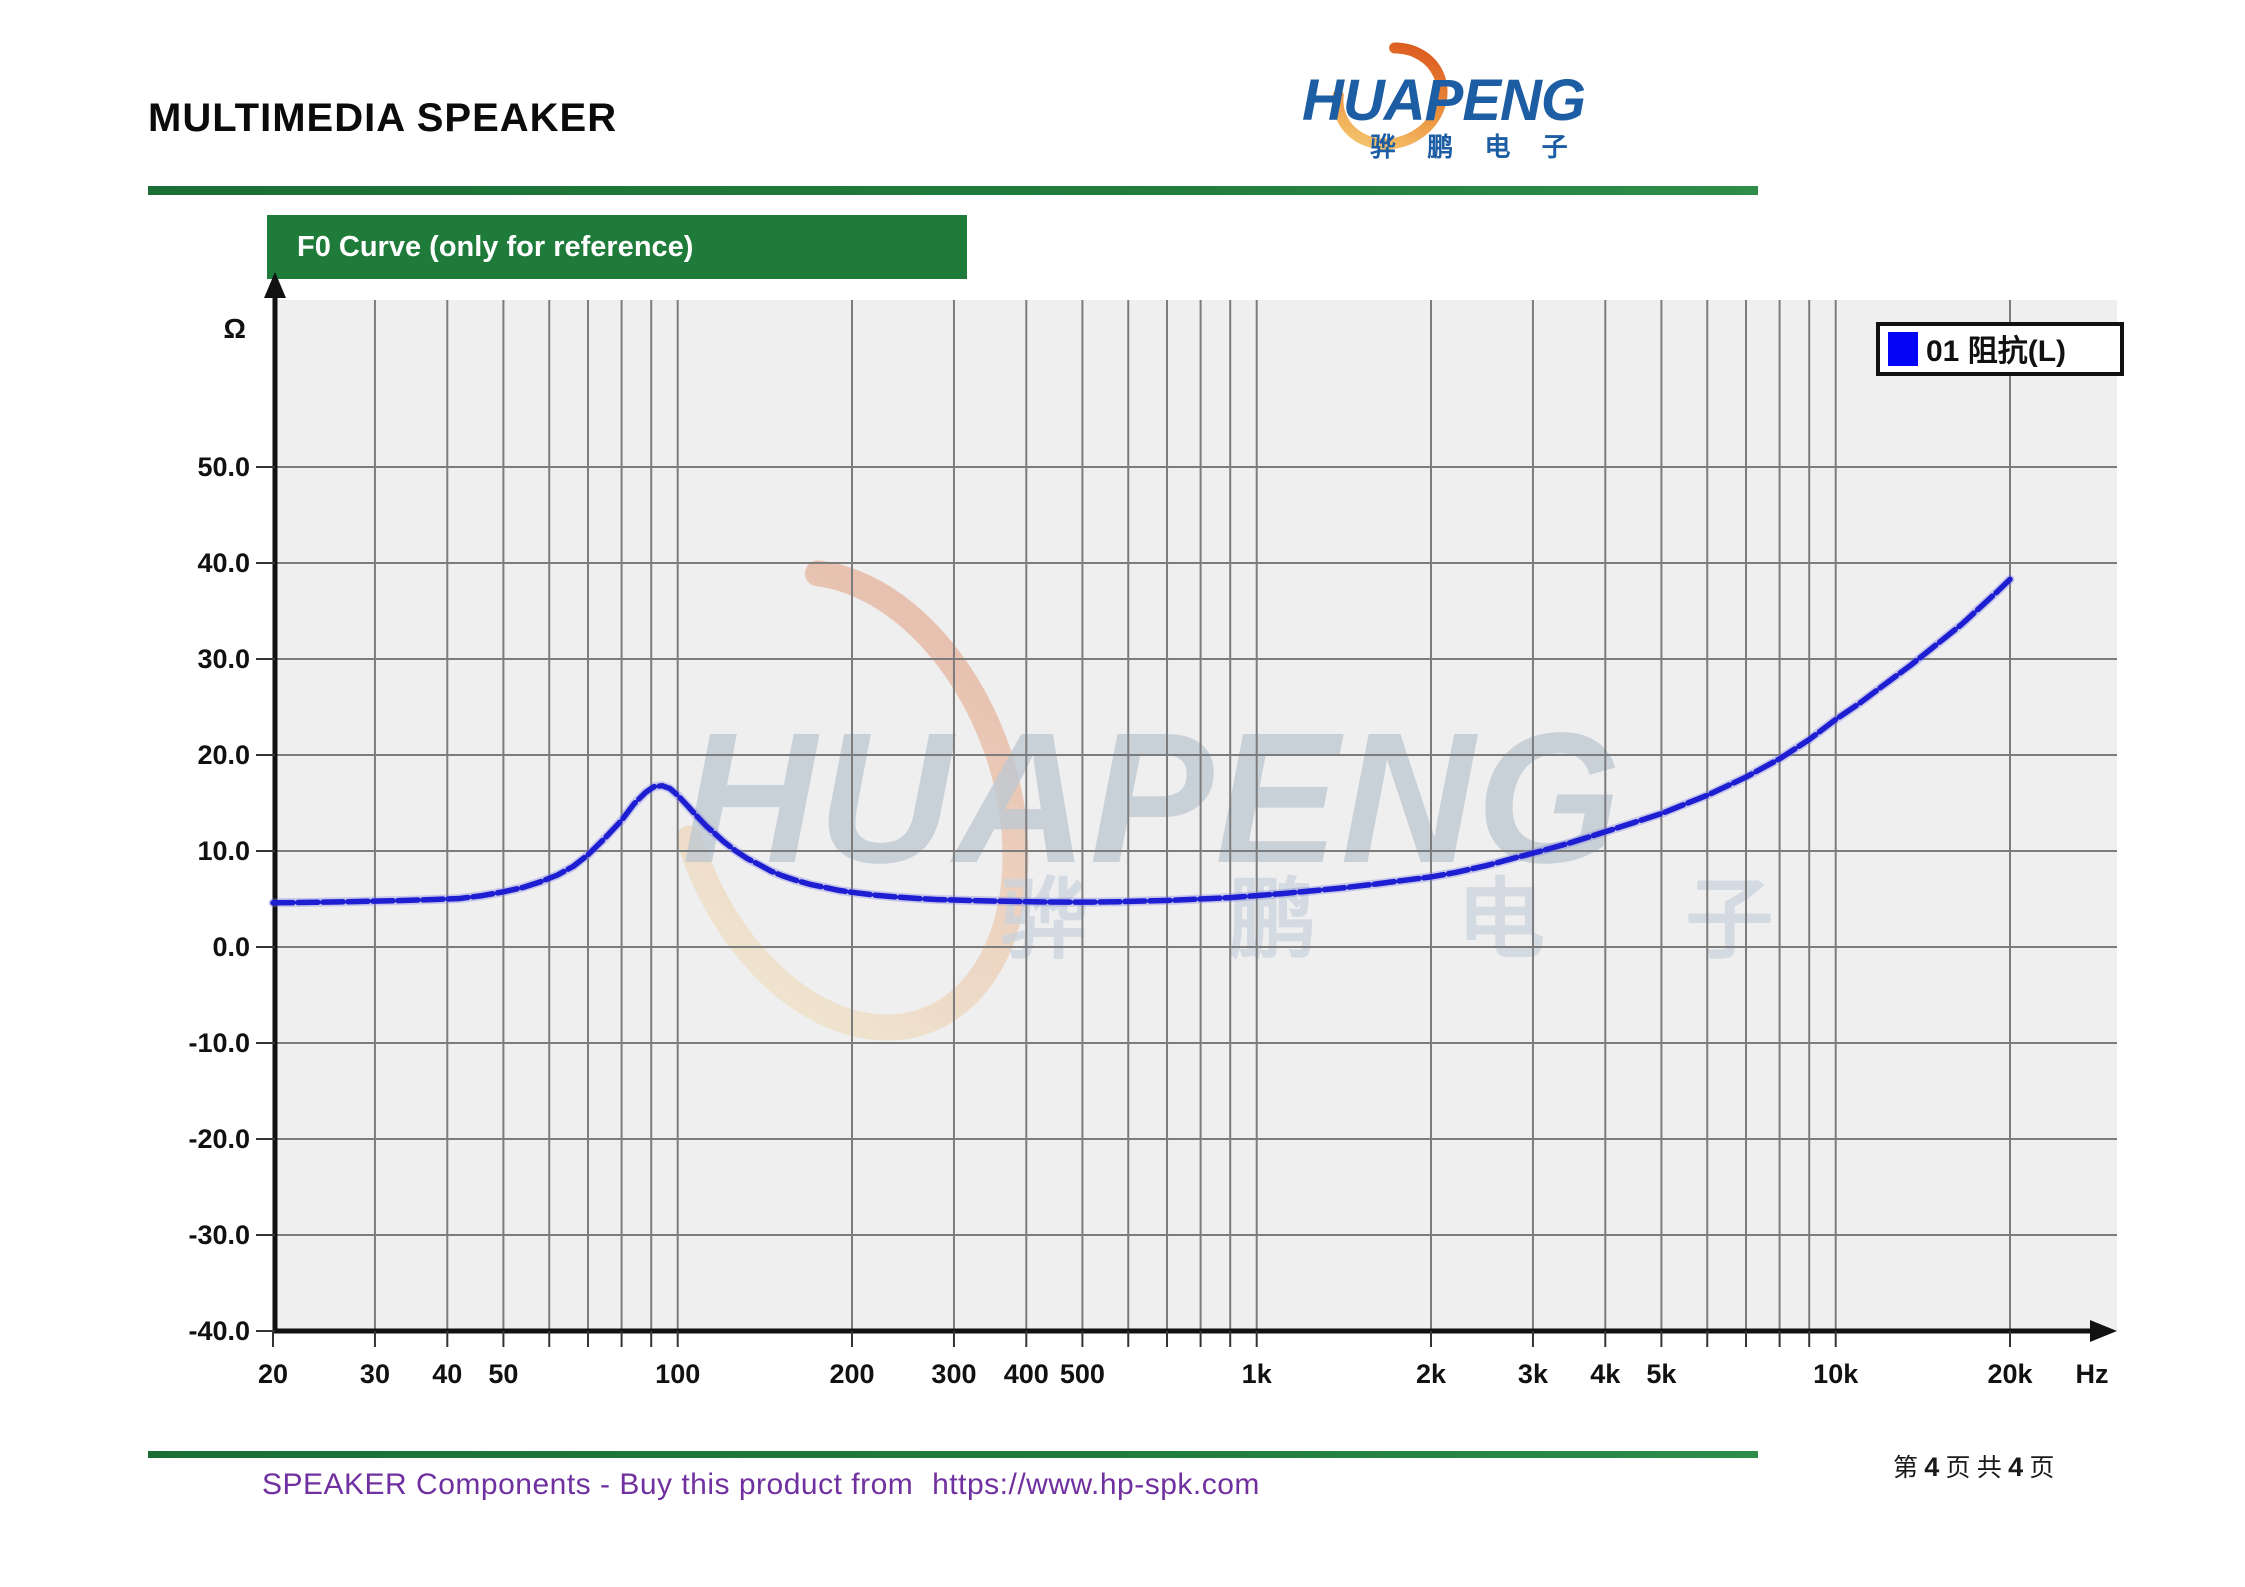  What do you see at coordinates (1149, 798) in the screenshot?
I see `watermark-text: HUAPENG` at bounding box center [1149, 798].